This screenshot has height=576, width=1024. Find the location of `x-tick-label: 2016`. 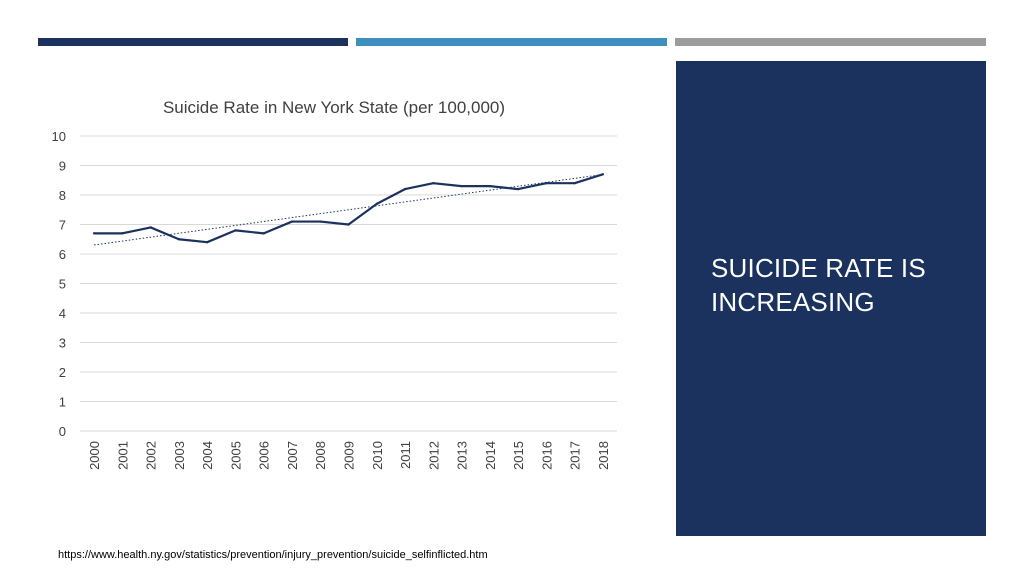

x-tick-label: 2016 is located at coordinates (546, 455).